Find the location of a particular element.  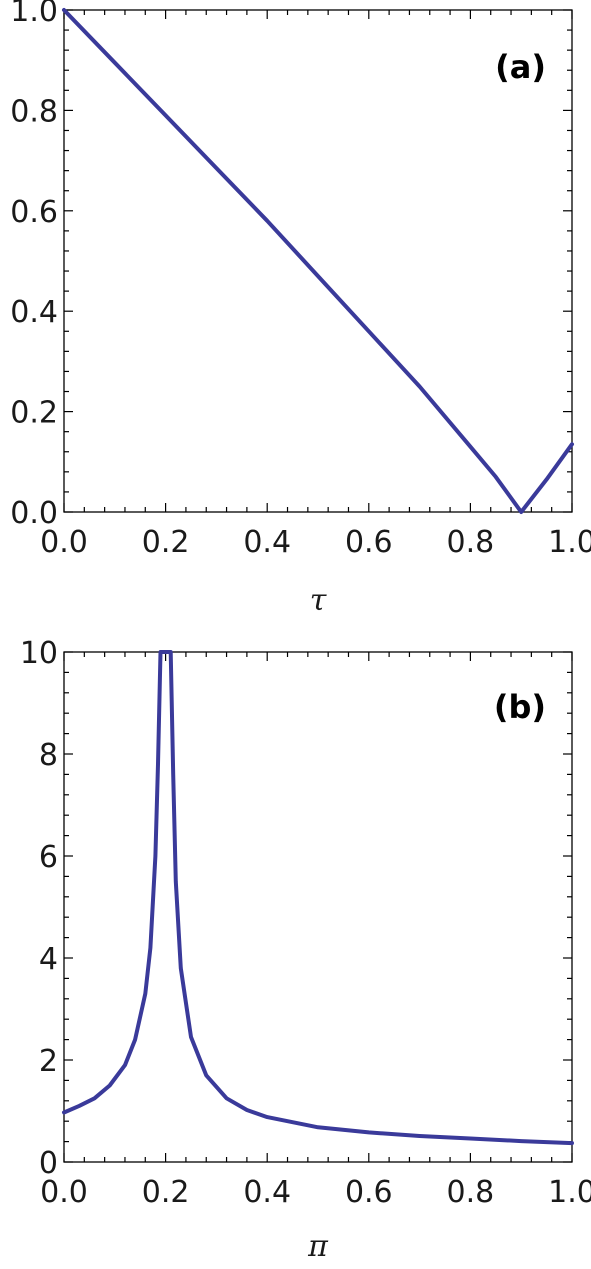

panel-a-y-tick-label: 0.6 is located at coordinates (34, 212).